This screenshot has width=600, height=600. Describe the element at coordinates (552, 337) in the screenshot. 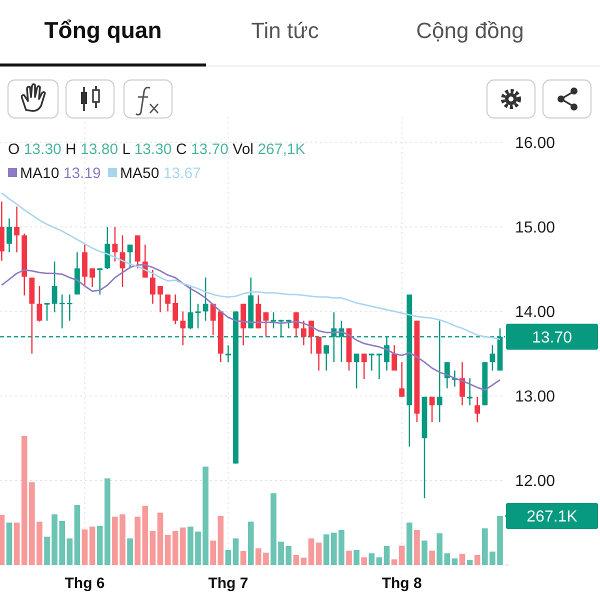

I see `ref-line-label: 13.70` at that location.